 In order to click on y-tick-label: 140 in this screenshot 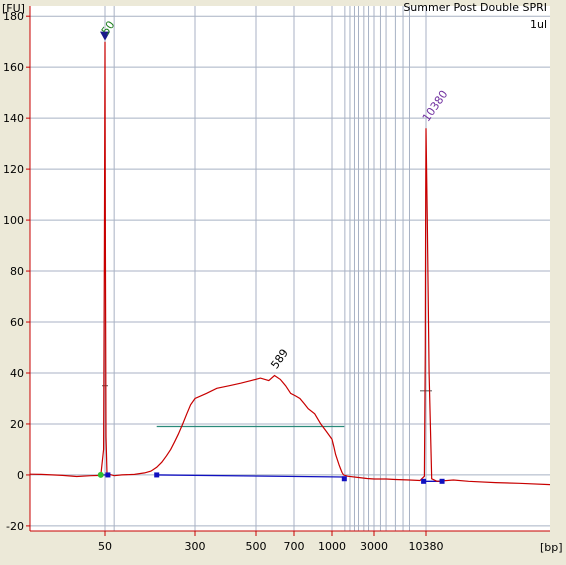, I will do `click(13, 118)`.